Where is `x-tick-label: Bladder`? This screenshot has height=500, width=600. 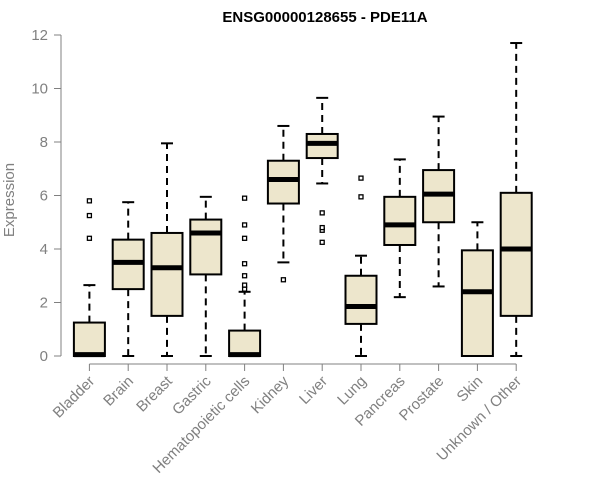
x-tick-label: Bladder is located at coordinates (74, 397).